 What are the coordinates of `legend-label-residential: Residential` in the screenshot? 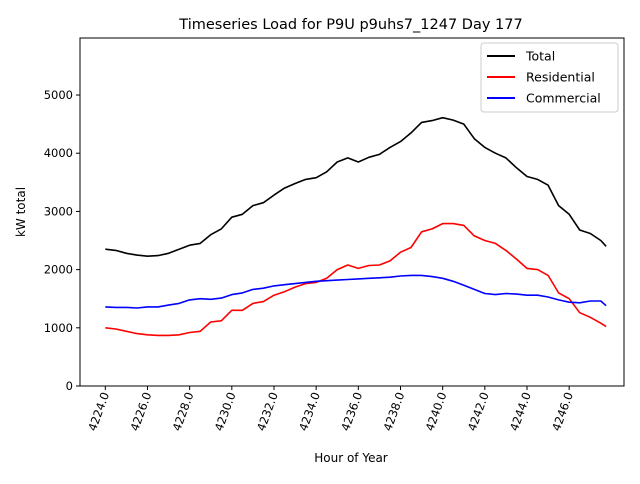 It's located at (560, 77).